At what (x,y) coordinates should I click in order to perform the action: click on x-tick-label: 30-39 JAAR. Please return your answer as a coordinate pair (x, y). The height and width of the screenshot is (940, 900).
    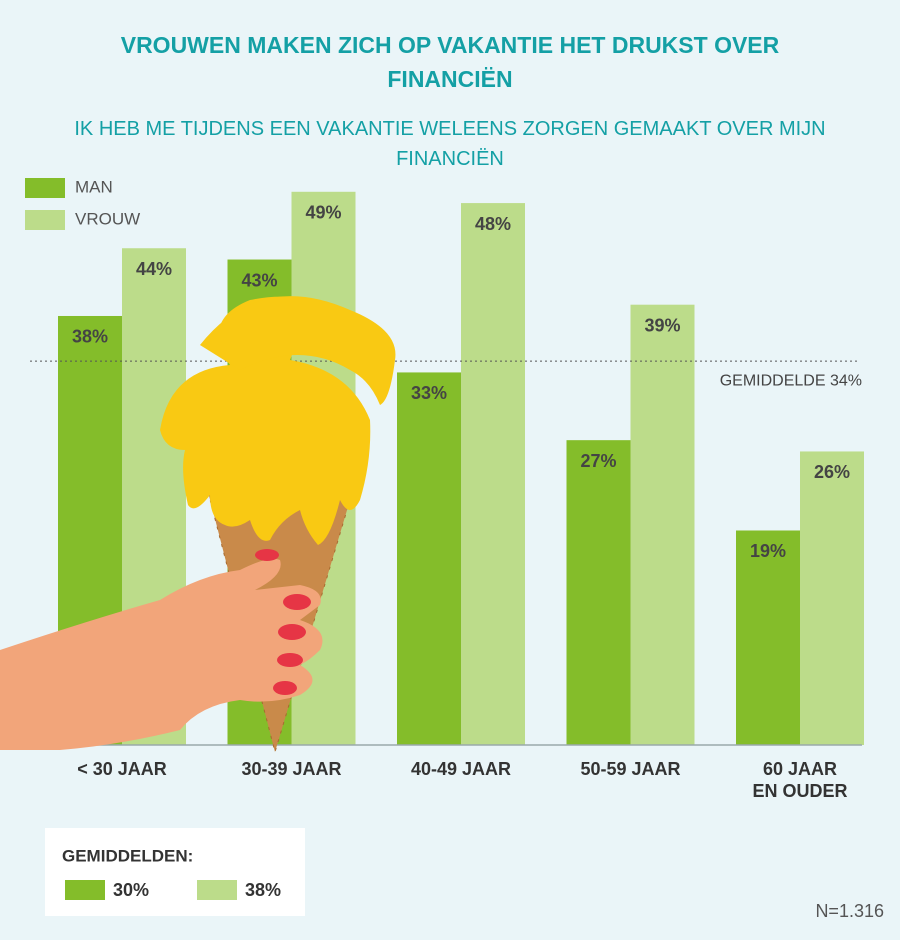
    Looking at the image, I should click on (291, 769).